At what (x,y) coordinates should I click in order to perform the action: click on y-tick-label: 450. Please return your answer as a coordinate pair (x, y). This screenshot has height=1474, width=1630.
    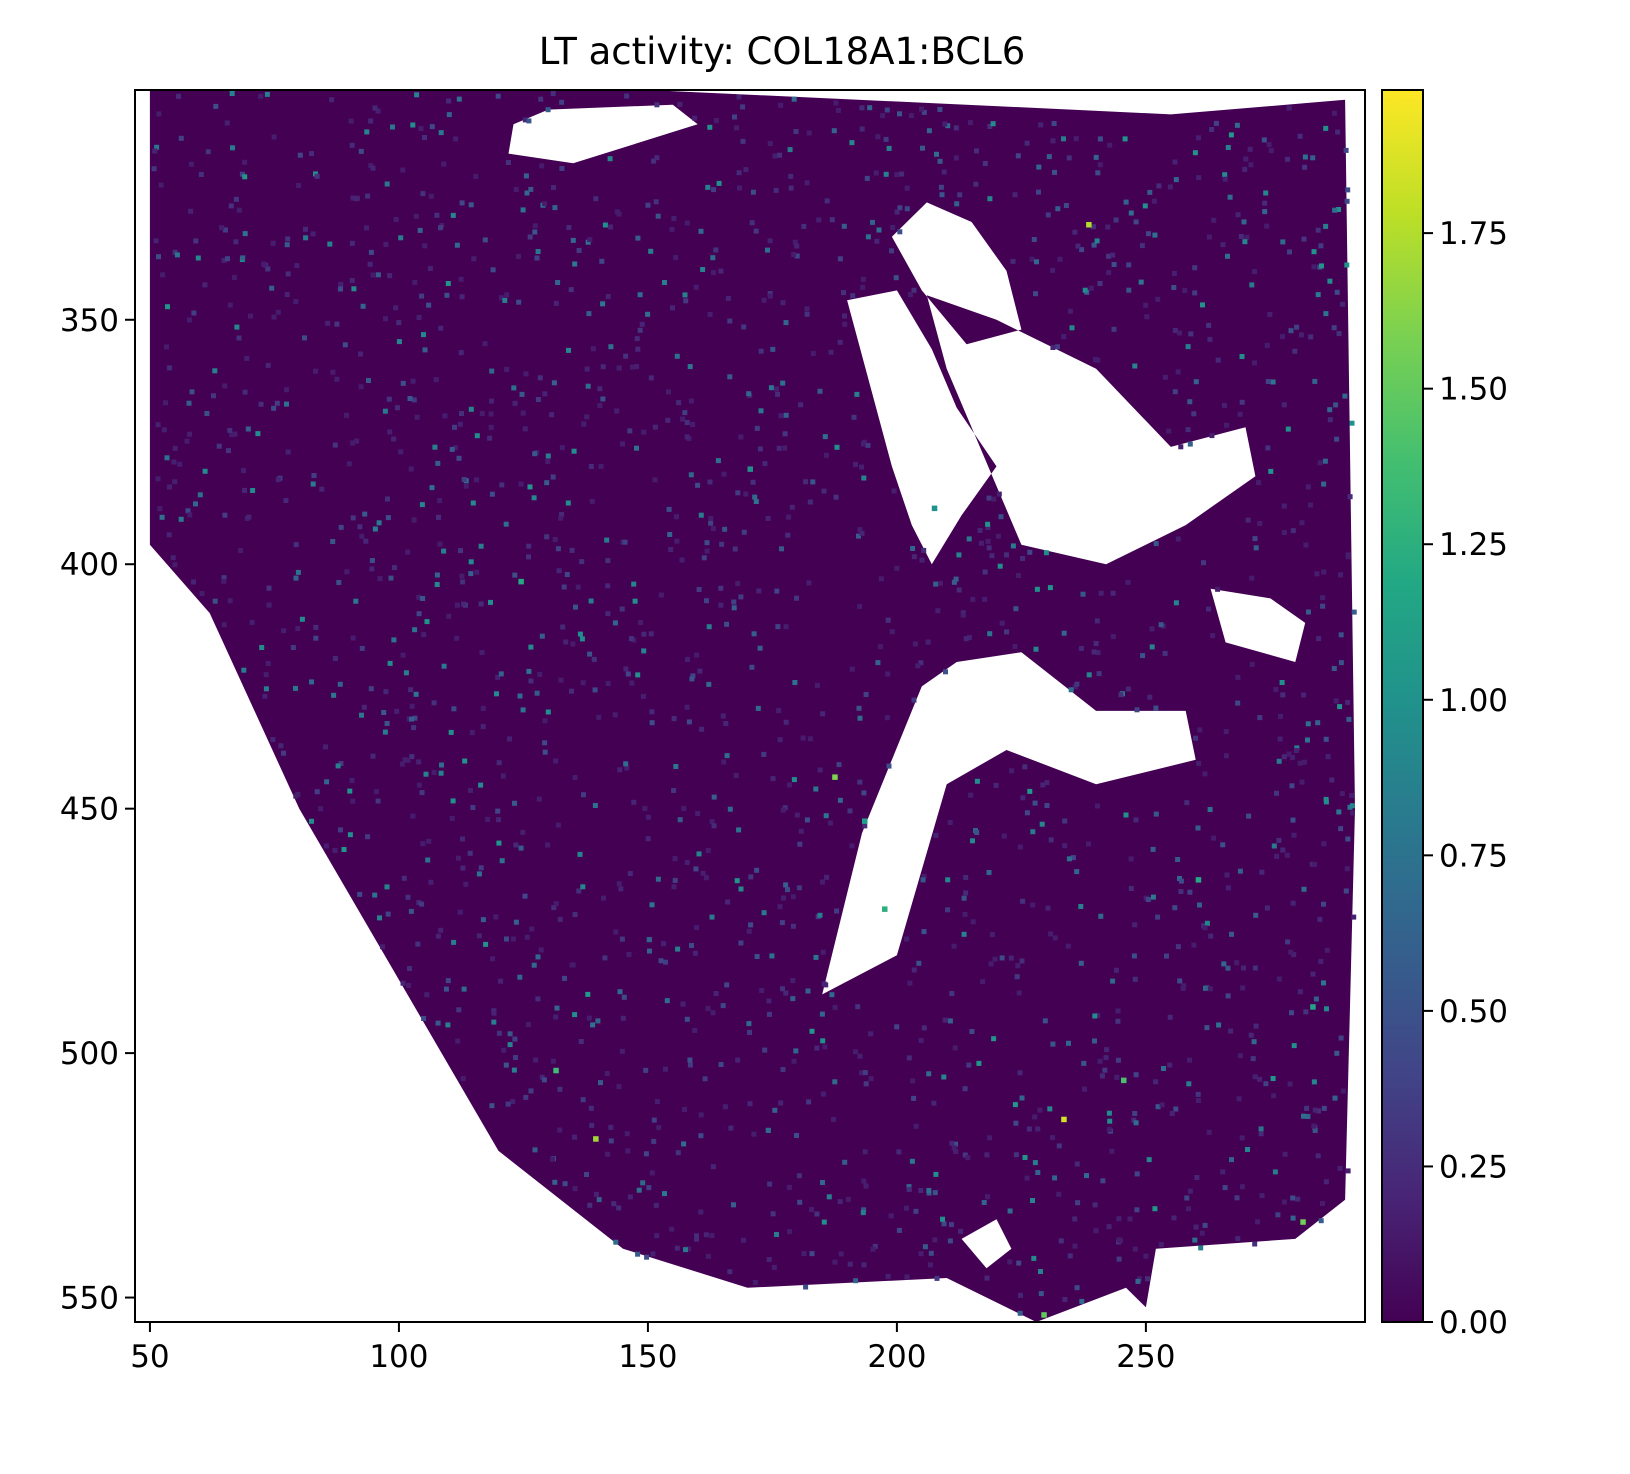
    Looking at the image, I should click on (89, 810).